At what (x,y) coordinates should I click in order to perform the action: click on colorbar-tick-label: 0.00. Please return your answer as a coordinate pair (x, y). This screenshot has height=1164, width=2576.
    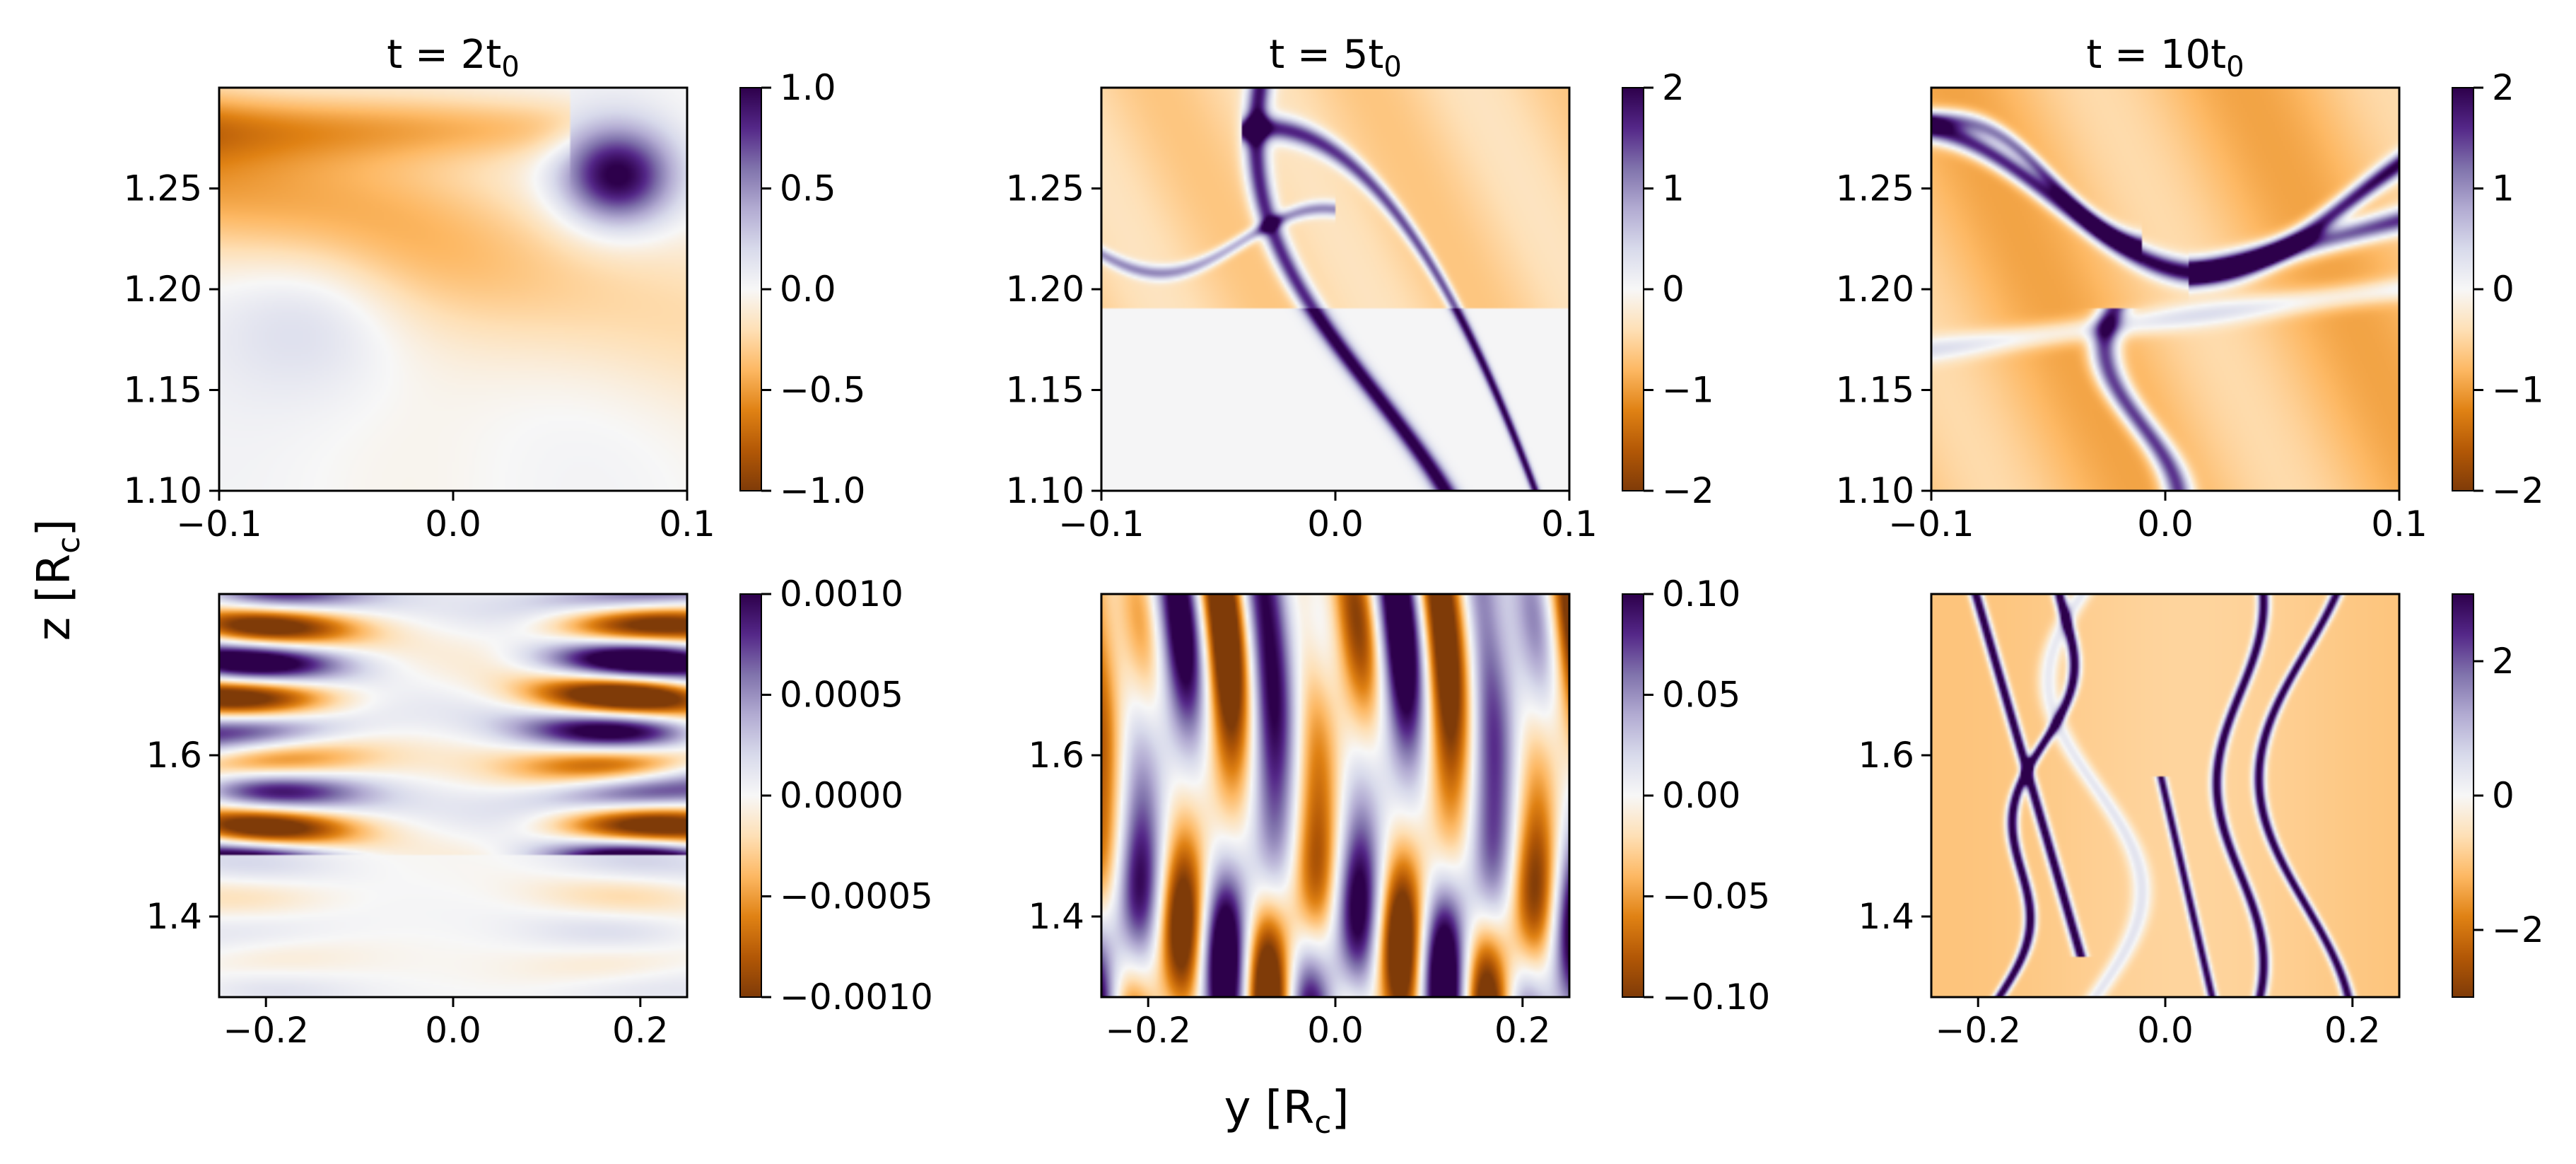
    Looking at the image, I should click on (1701, 795).